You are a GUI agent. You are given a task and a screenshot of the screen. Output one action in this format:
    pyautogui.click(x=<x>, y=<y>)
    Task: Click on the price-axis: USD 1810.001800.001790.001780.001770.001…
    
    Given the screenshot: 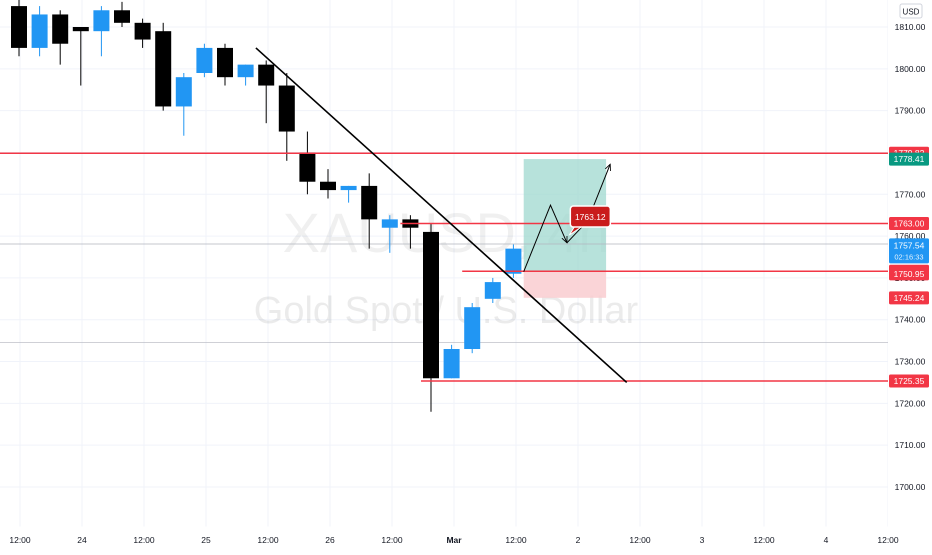 What is the action you would take?
    pyautogui.click(x=910, y=263)
    